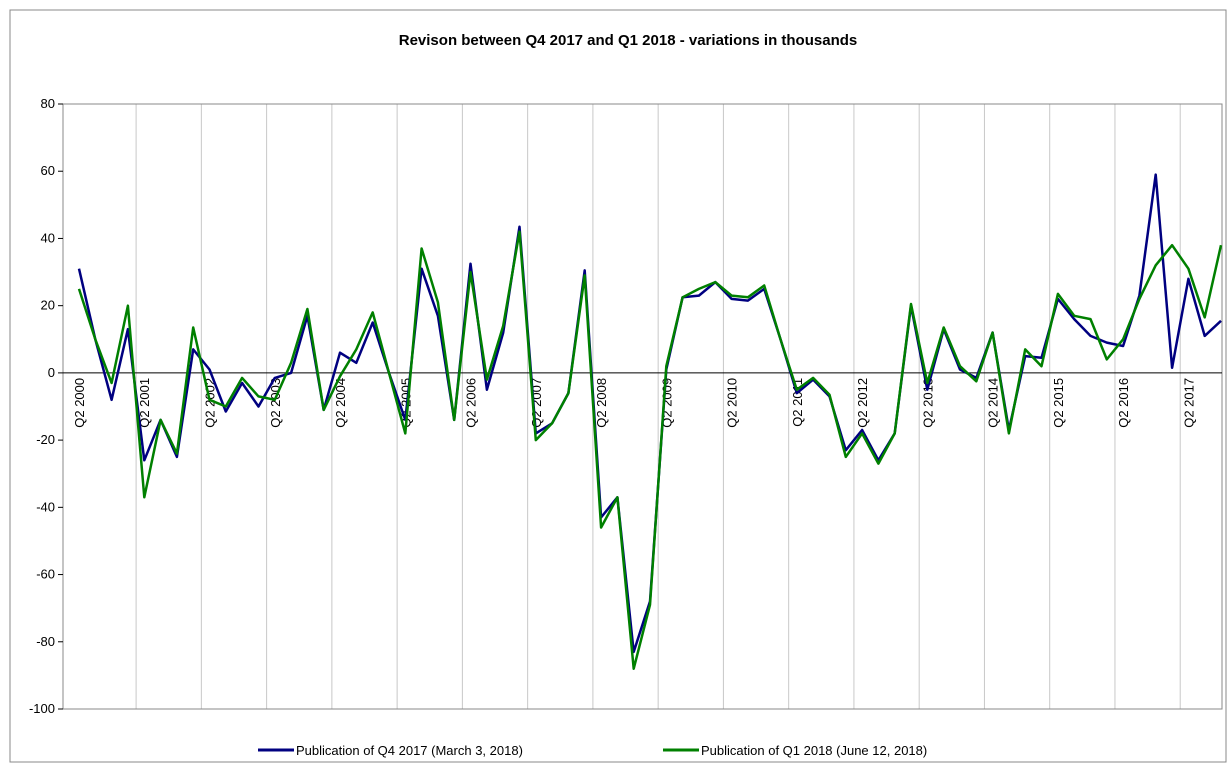 The width and height of the screenshot is (1228, 764). What do you see at coordinates (48, 237) in the screenshot?
I see `y-tick-label: 40` at bounding box center [48, 237].